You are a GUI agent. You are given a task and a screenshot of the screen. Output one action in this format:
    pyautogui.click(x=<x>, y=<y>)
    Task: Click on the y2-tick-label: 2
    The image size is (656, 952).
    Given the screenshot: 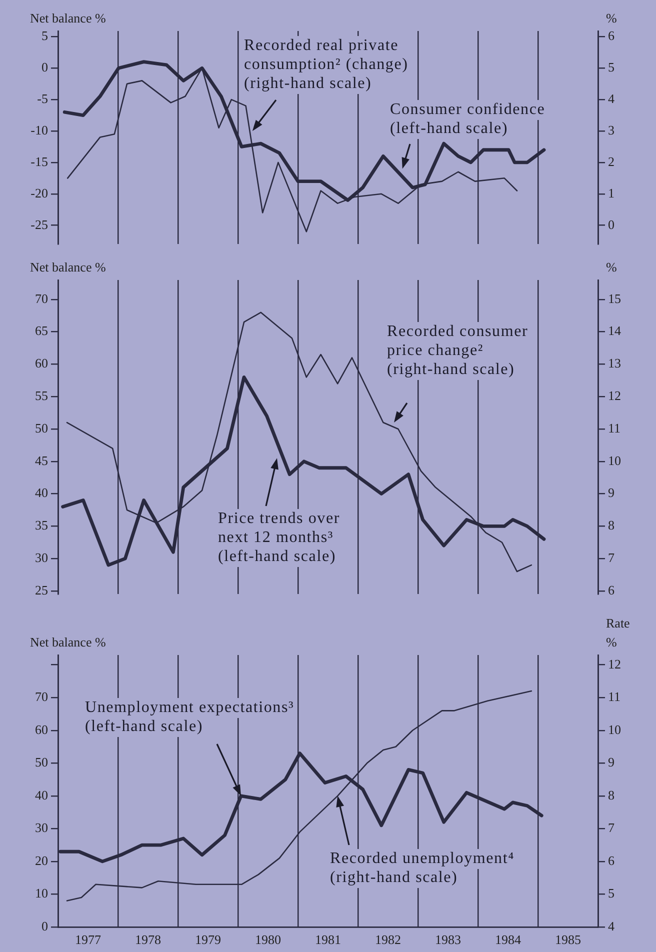 What is the action you would take?
    pyautogui.click(x=611, y=161)
    